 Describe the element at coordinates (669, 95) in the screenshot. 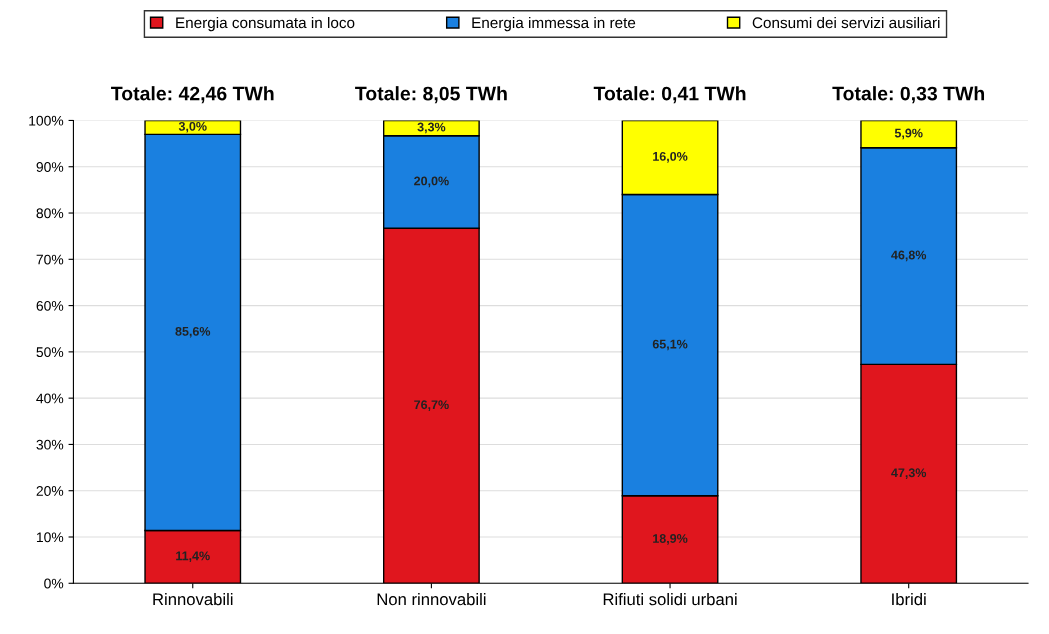

I see `text: Totale: 0,41 TWh` at that location.